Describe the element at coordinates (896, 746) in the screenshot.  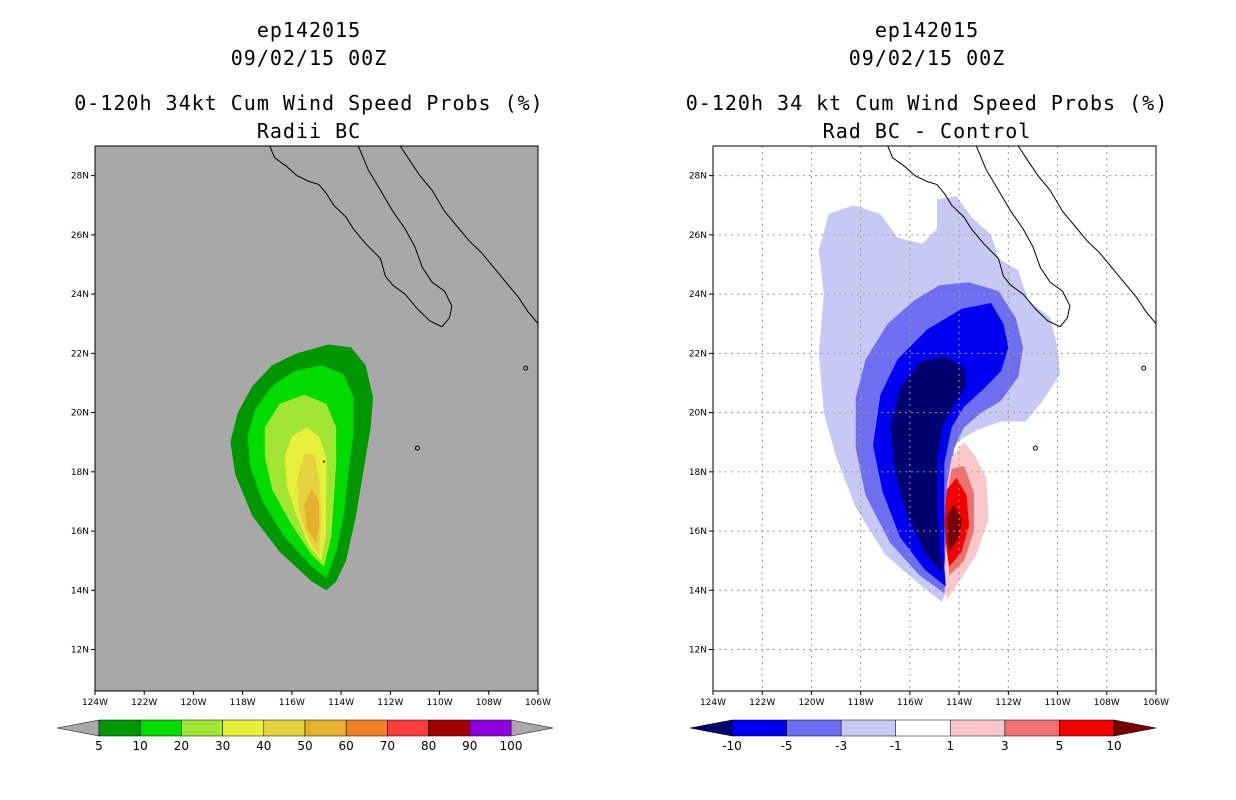
I see `colorbar-label: -1` at that location.